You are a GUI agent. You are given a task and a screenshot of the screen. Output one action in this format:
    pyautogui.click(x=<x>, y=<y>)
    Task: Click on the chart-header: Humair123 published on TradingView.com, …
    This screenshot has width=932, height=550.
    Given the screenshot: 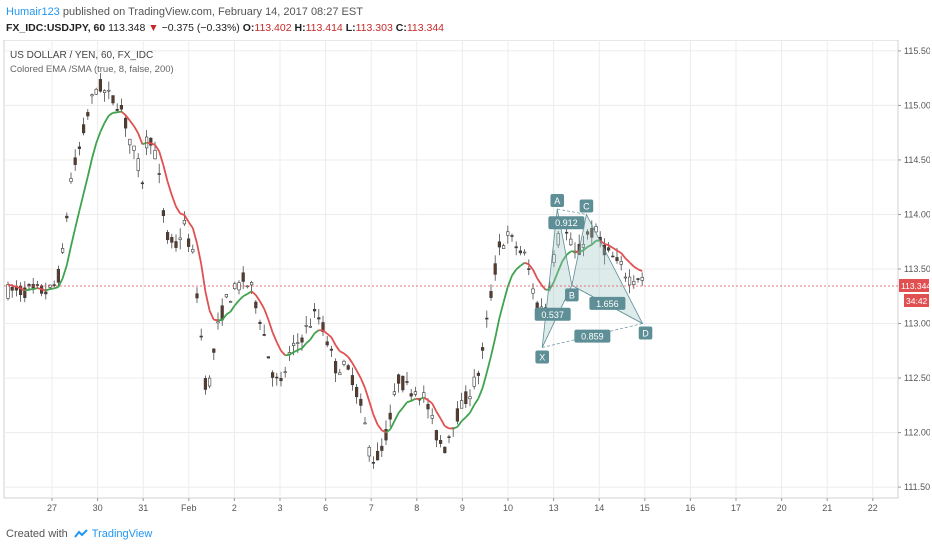 What is the action you would take?
    pyautogui.click(x=466, y=20)
    